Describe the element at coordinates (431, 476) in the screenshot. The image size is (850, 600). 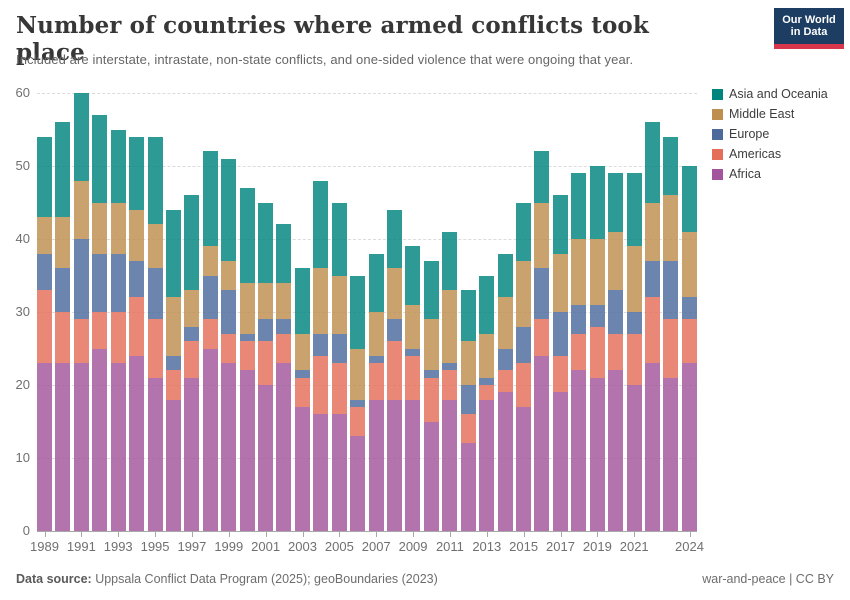
I see `bar-segment-africa-2010` at that location.